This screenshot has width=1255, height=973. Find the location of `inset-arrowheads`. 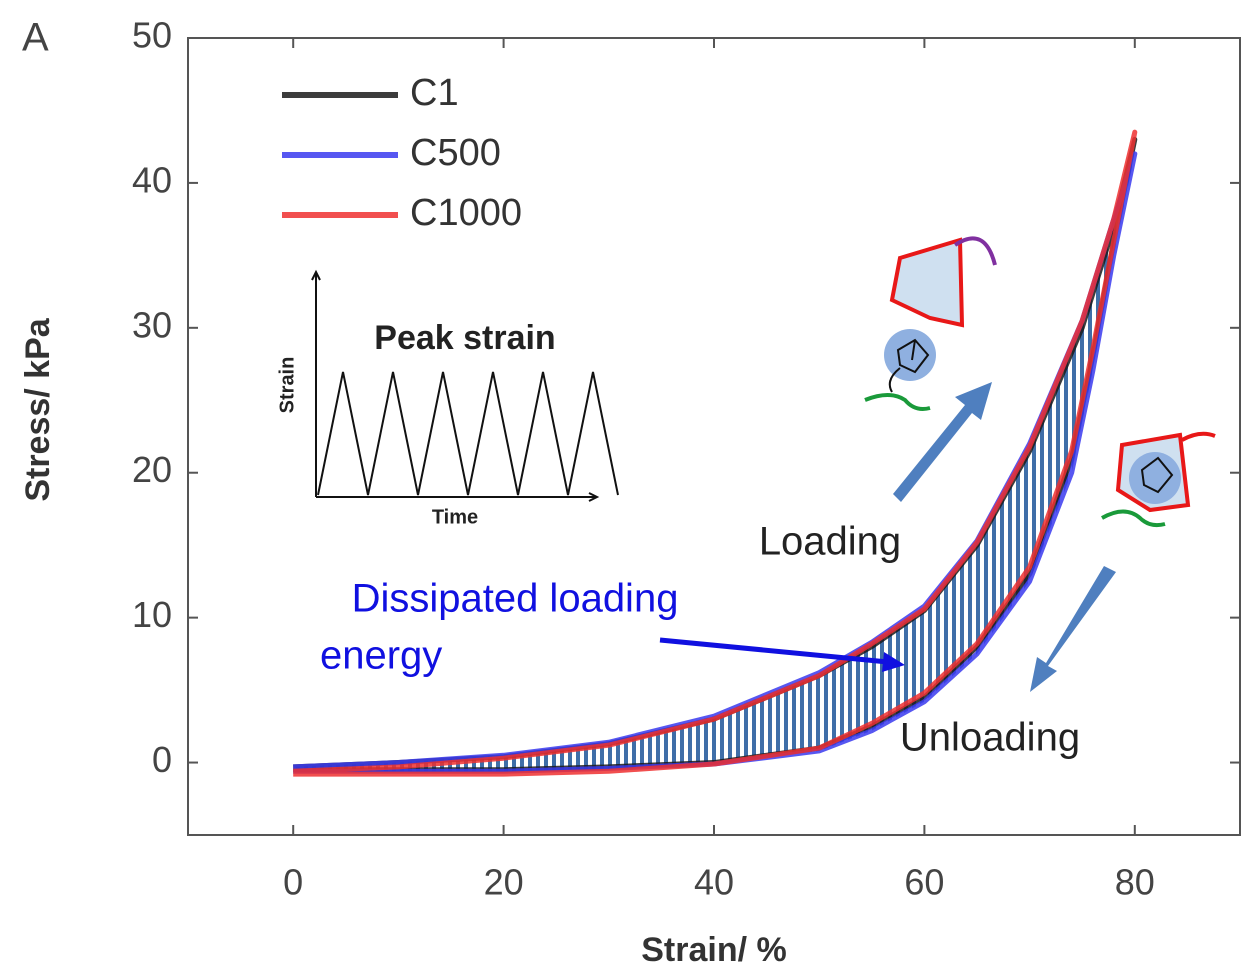

inset-arrowheads is located at coordinates (455, 385).